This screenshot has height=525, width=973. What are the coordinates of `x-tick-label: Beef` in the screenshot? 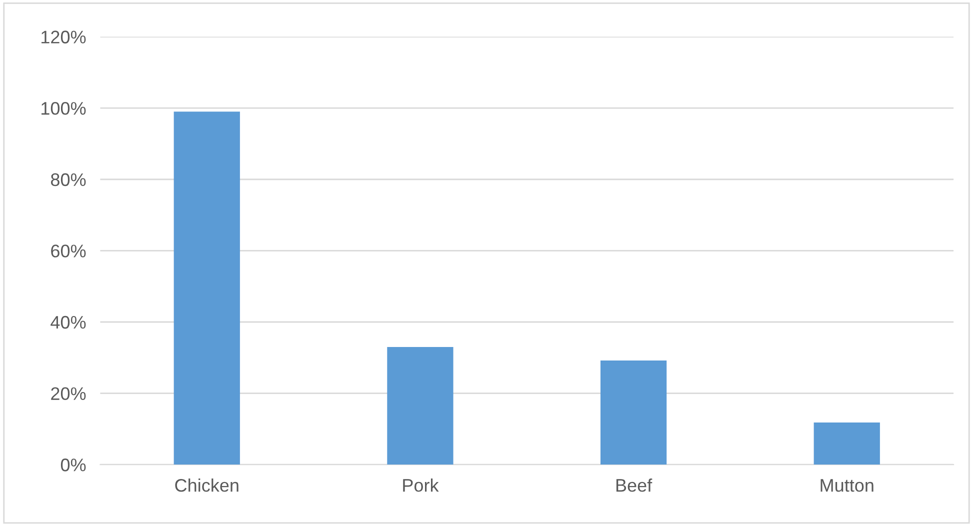 It's located at (634, 485).